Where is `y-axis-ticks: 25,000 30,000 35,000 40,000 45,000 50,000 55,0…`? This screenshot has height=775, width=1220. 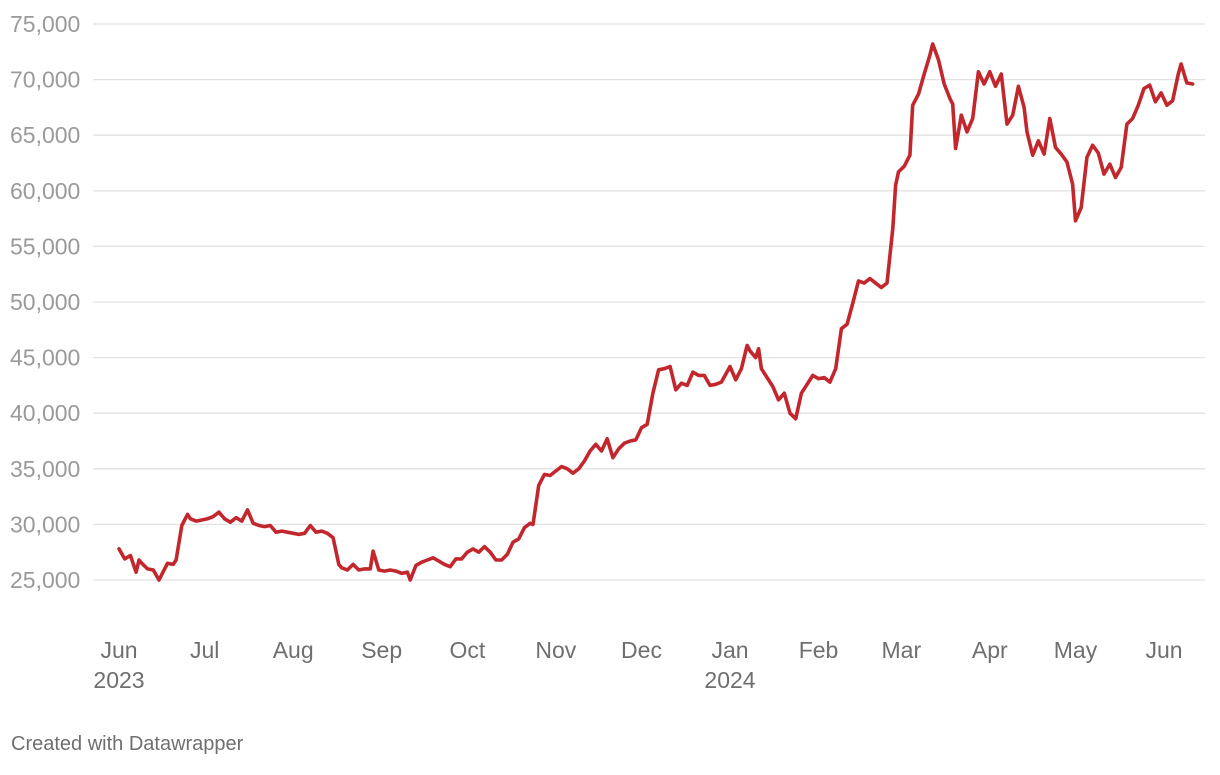 y-axis-ticks: 25,000 30,000 35,000 40,000 45,000 50,000 55,0… is located at coordinates (45, 302).